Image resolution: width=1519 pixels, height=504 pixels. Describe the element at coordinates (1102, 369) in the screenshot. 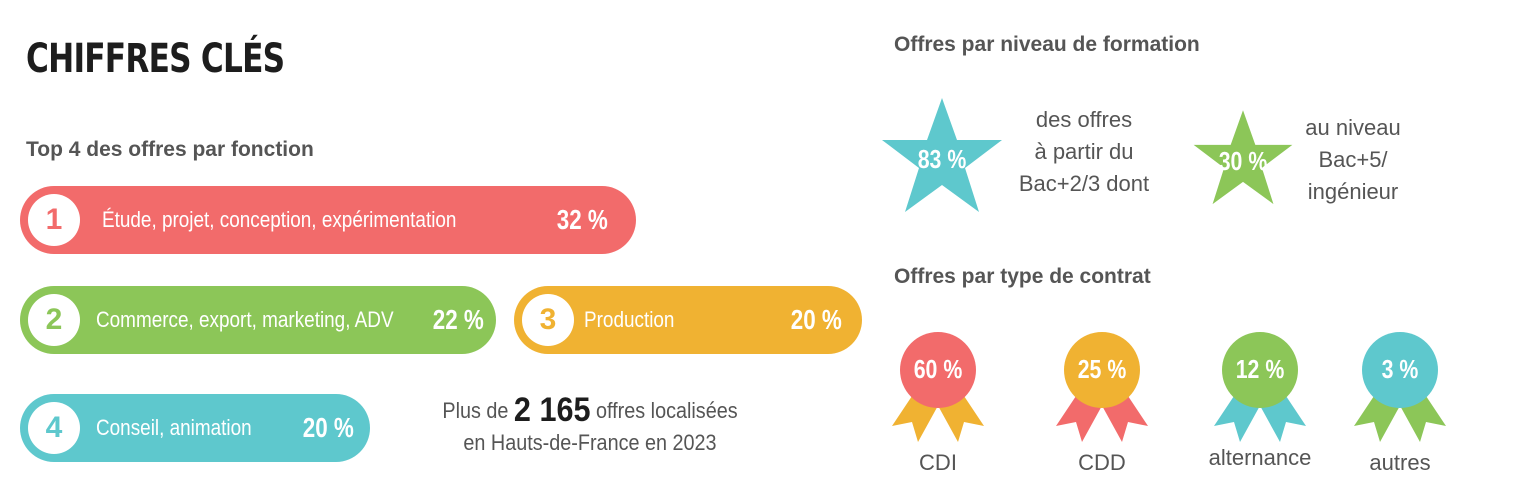

I see `contract-percent: 25 %` at that location.